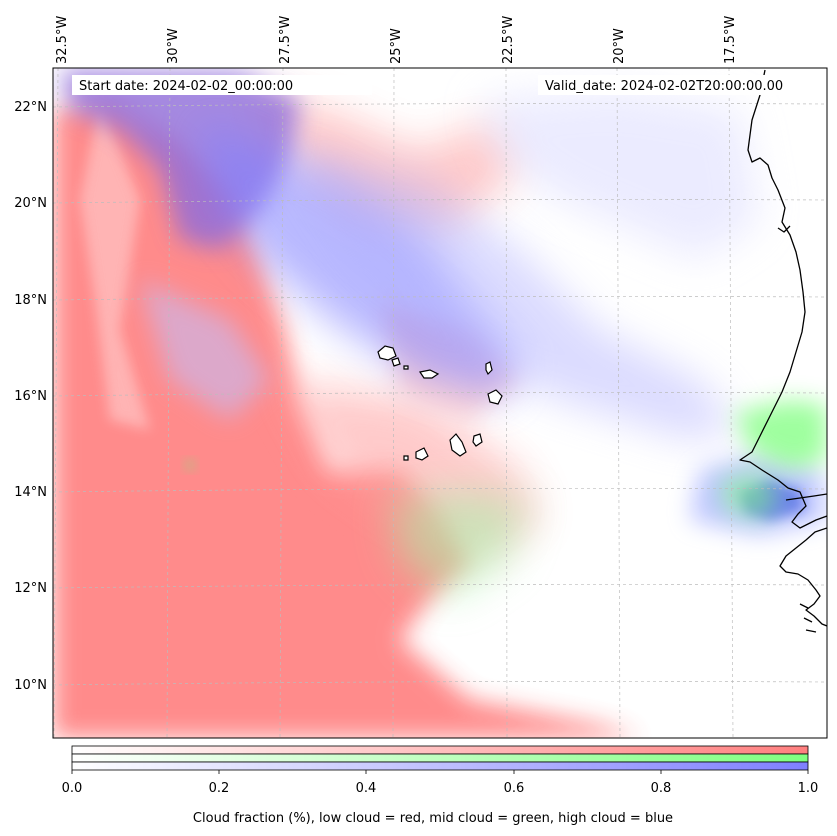 The image size is (837, 836). I want to click on lat-label-20n: 20°N, so click(30, 203).